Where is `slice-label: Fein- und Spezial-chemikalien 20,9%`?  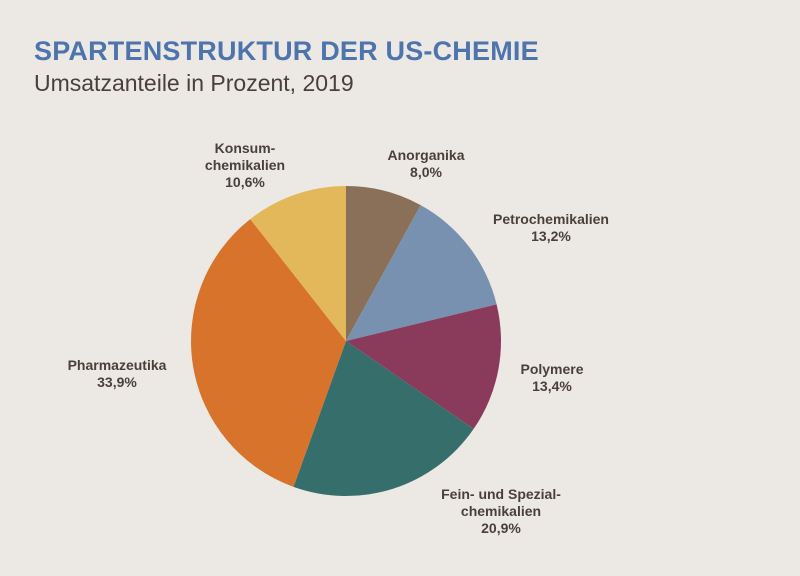
slice-label: Fein- und Spezial-chemikalien 20,9% is located at coordinates (501, 511).